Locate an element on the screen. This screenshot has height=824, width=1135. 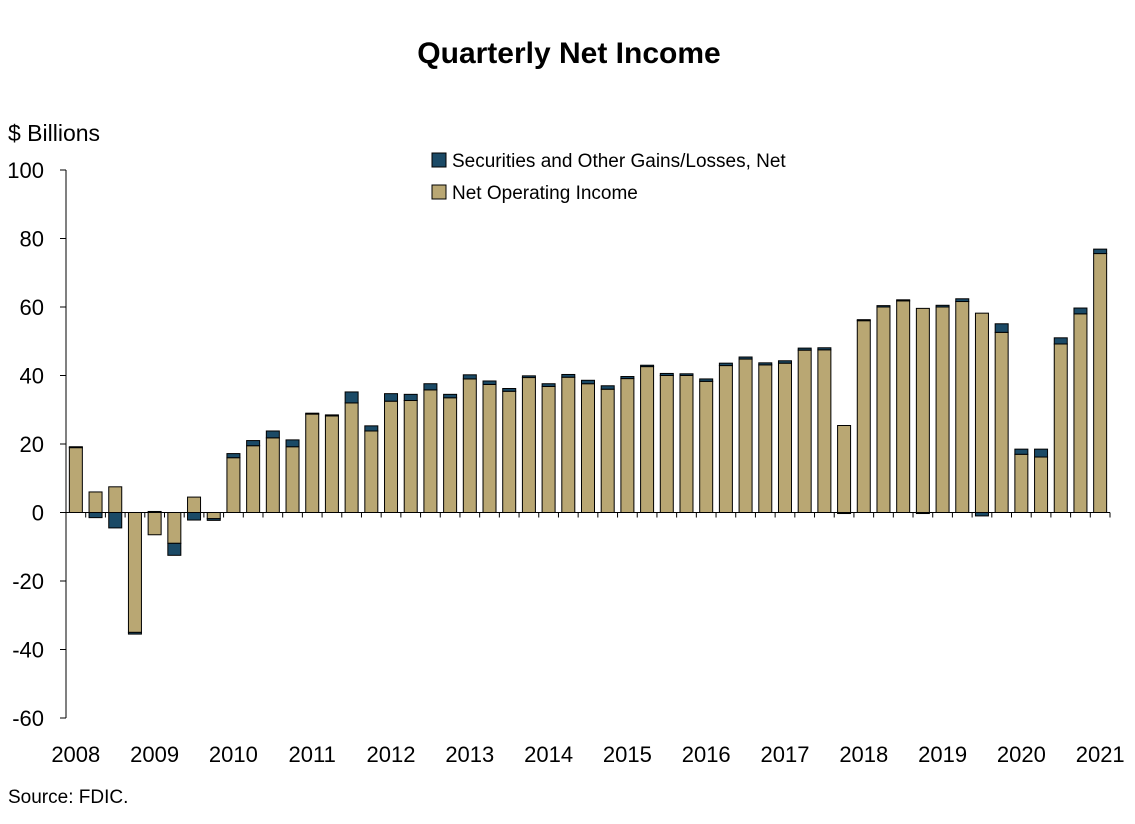
x-tick-label: 2021 is located at coordinates (1100, 754).